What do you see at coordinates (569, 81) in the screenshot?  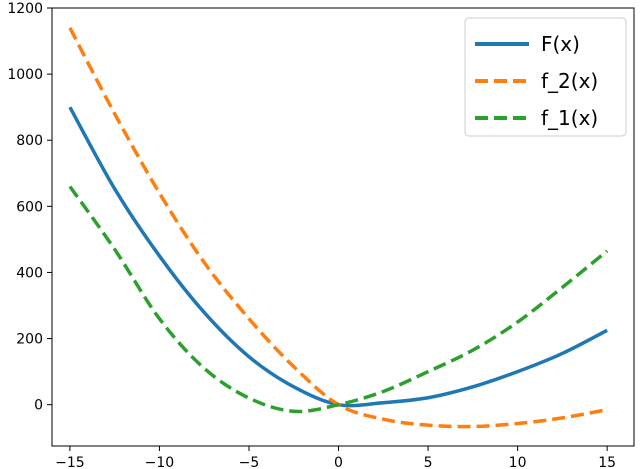 I see `legend-label-2: f_2(x)` at bounding box center [569, 81].